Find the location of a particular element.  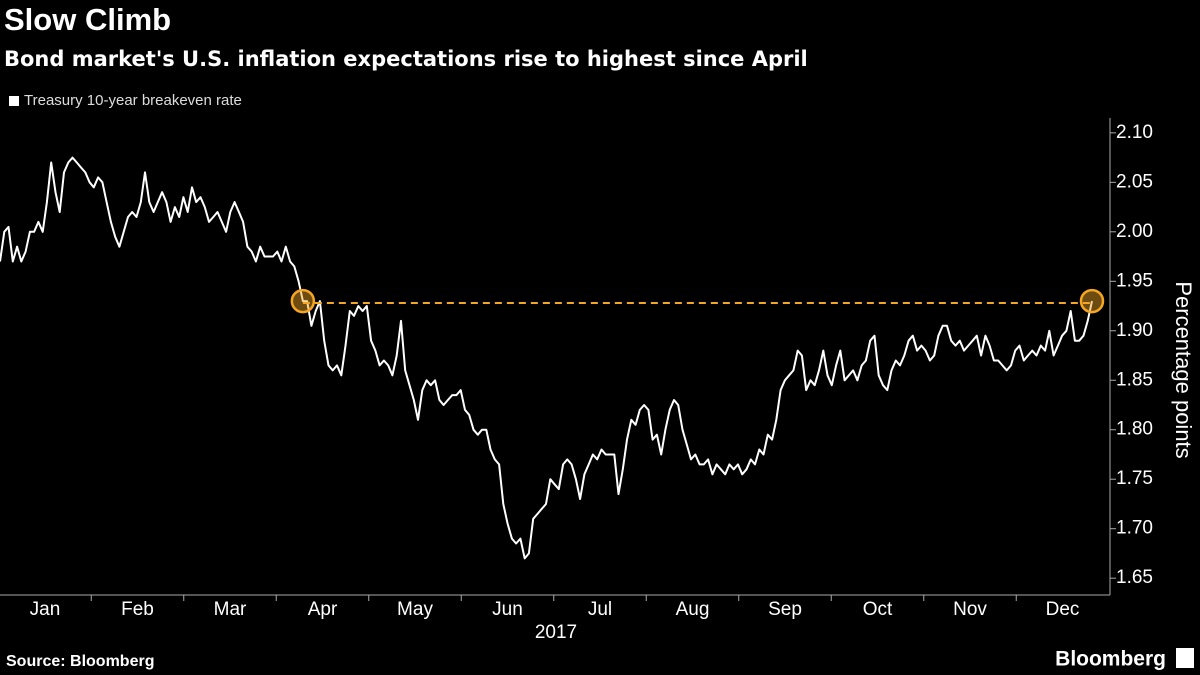

y-tick-label: 1.85 is located at coordinates (1134, 379).